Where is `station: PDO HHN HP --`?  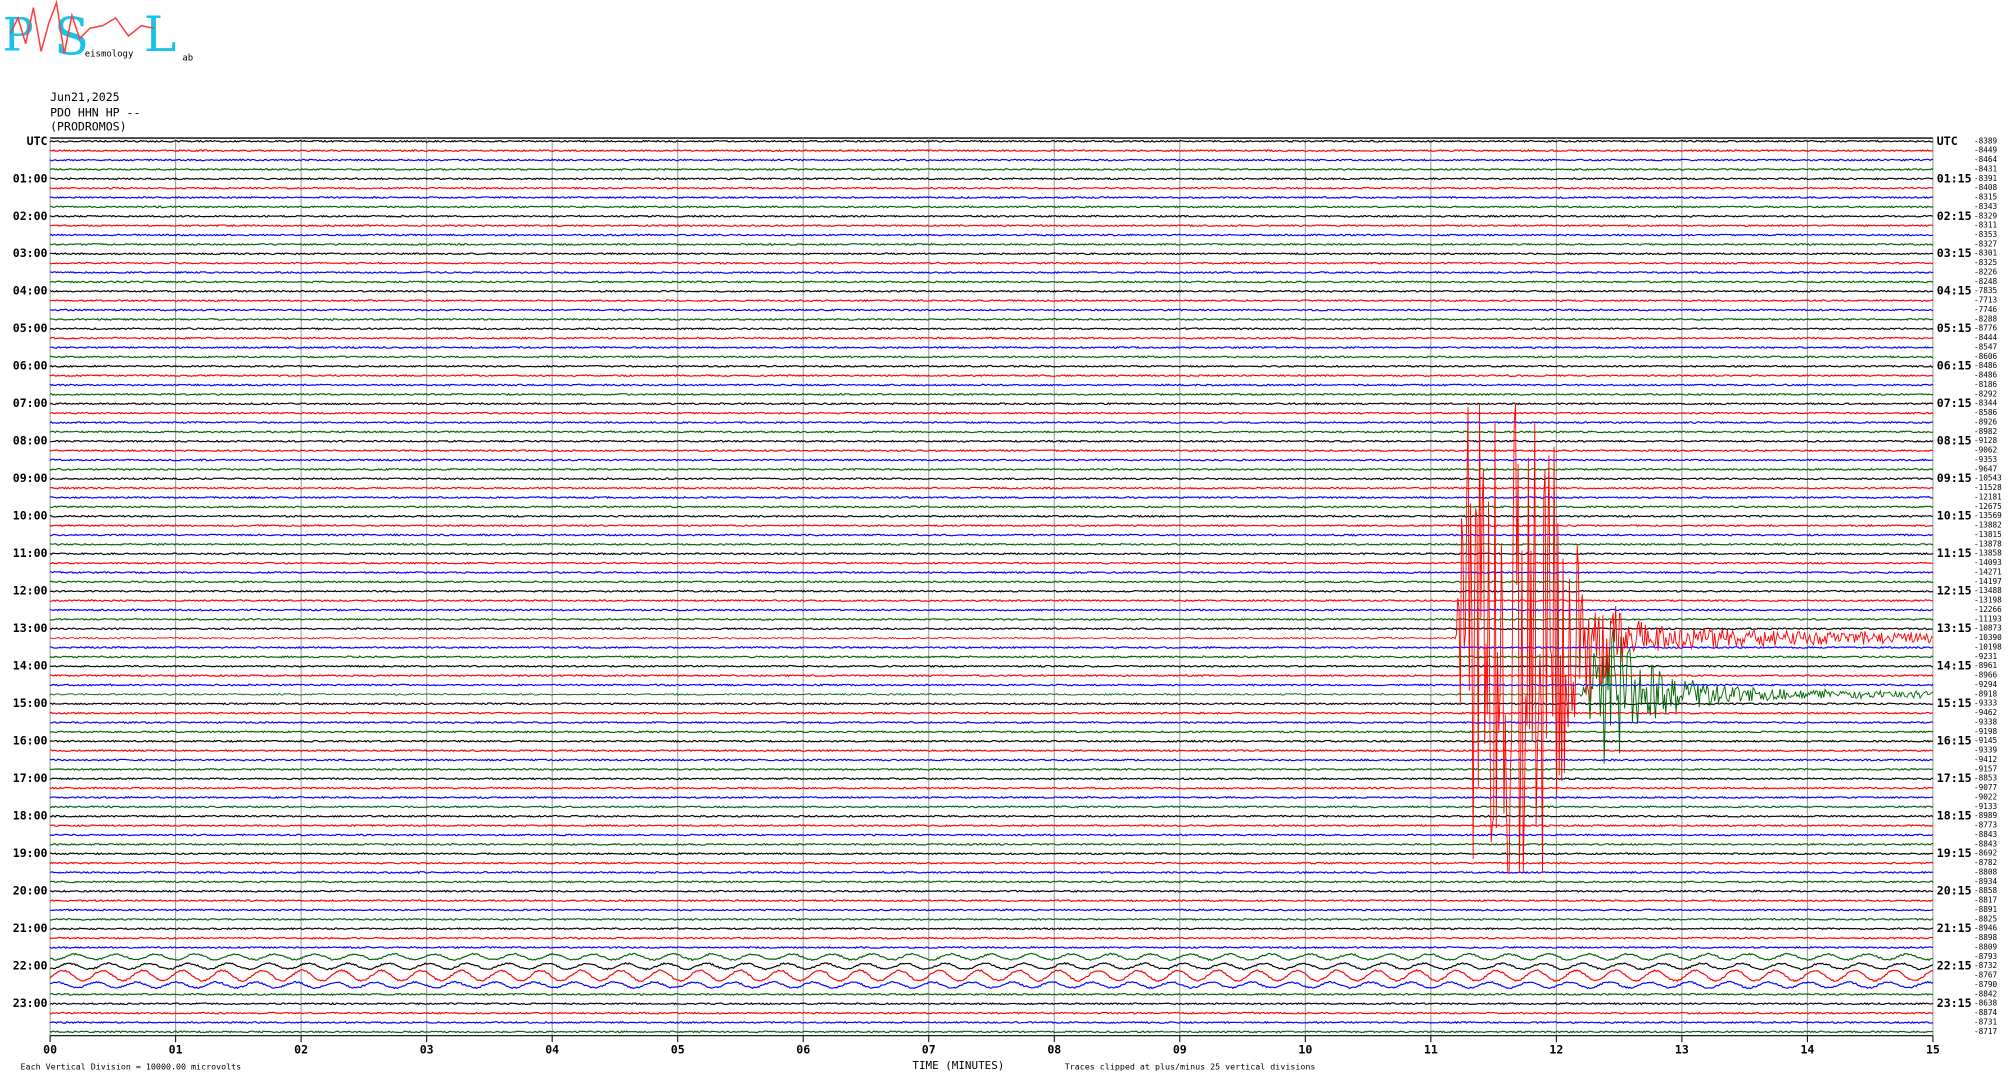
station: PDO HHN HP -- is located at coordinates (95, 113).